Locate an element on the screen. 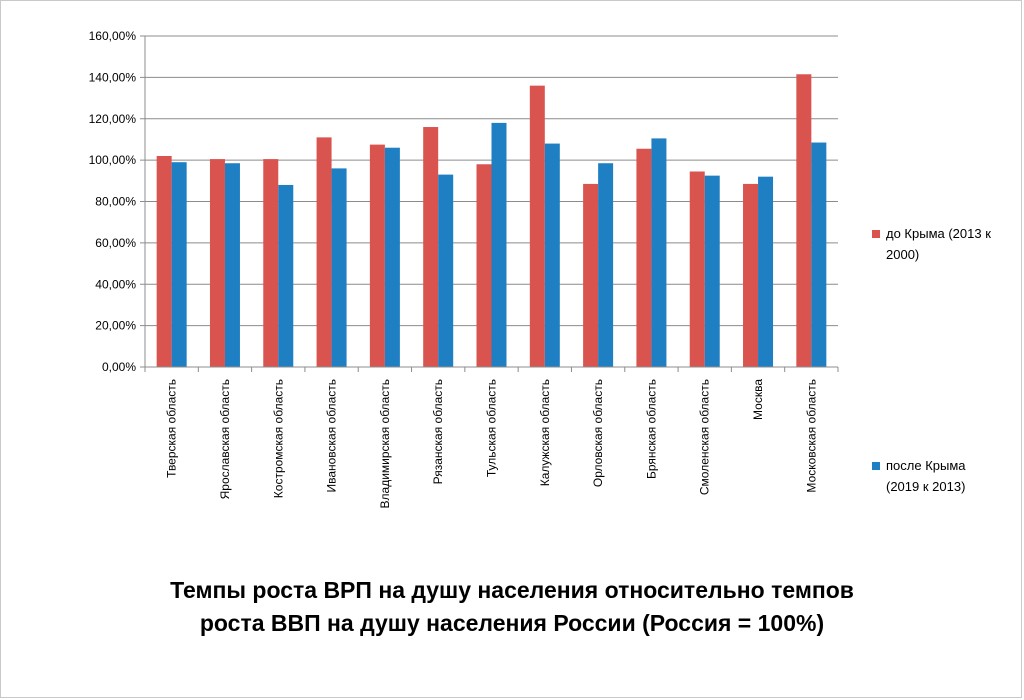 The width and height of the screenshot is (1024, 700). y-tick-label: 60,00% is located at coordinates (115, 243).